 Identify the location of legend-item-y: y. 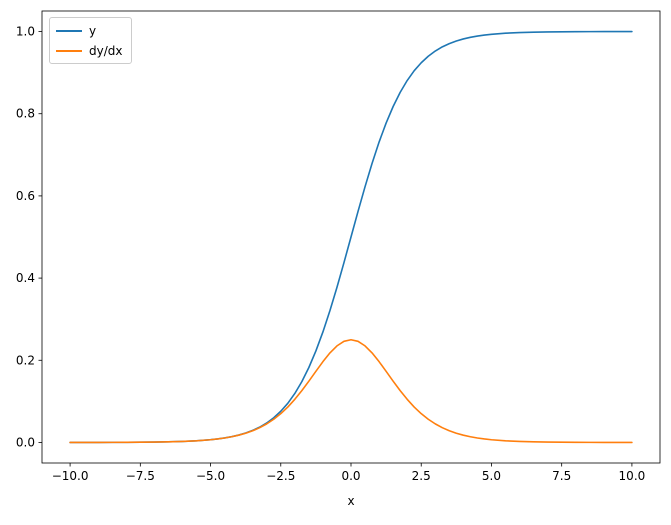
(89, 30).